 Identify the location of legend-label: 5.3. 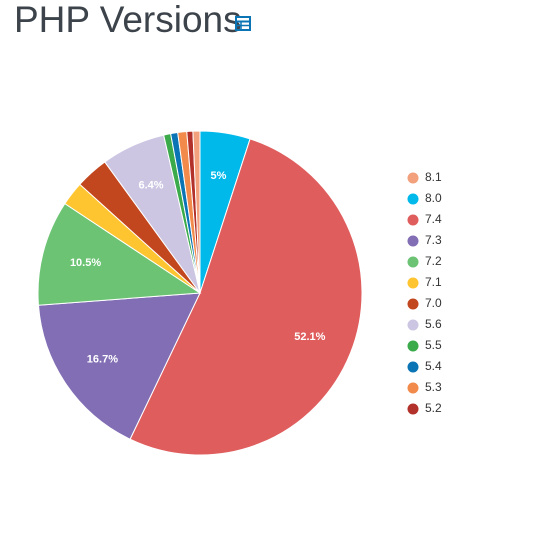
(433, 387).